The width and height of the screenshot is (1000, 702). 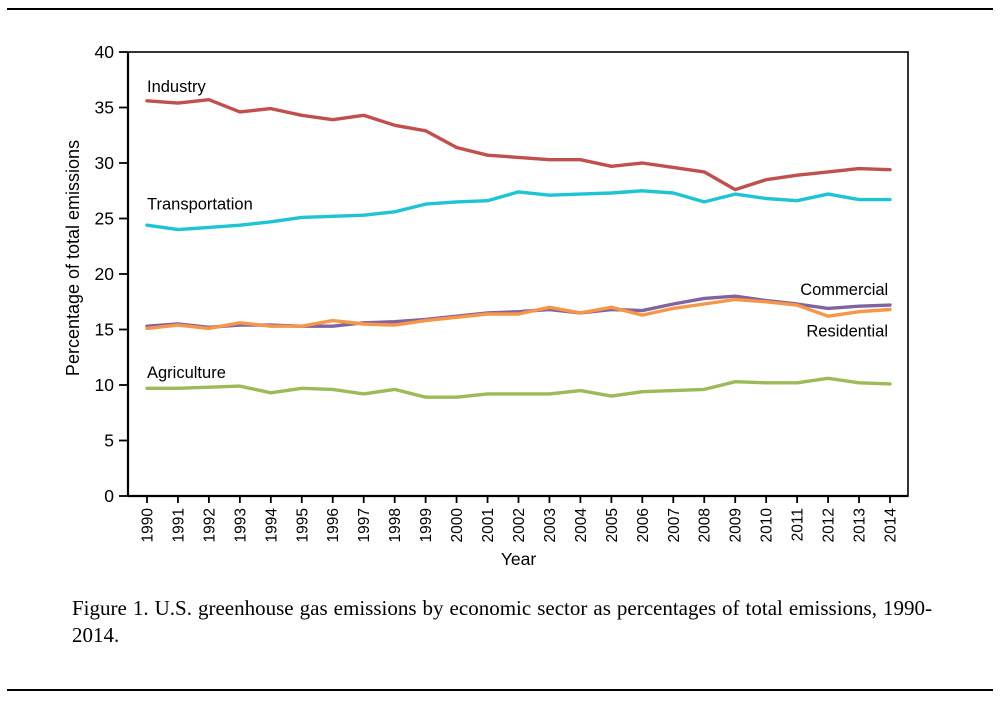 I want to click on series-label-residential: Residential, so click(x=847, y=332).